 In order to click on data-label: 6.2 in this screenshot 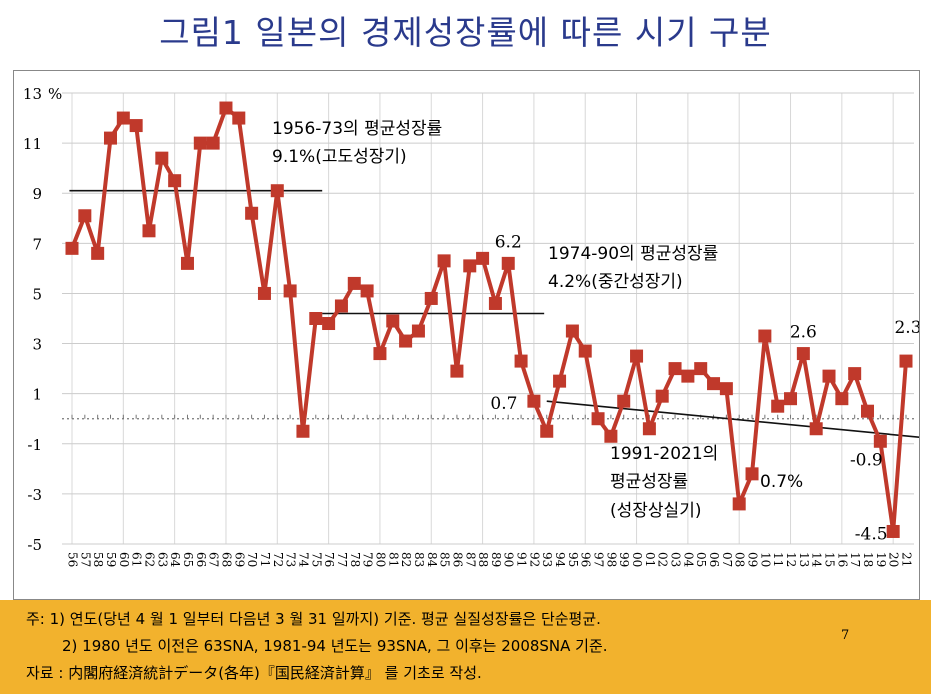, I will do `click(508, 242)`.